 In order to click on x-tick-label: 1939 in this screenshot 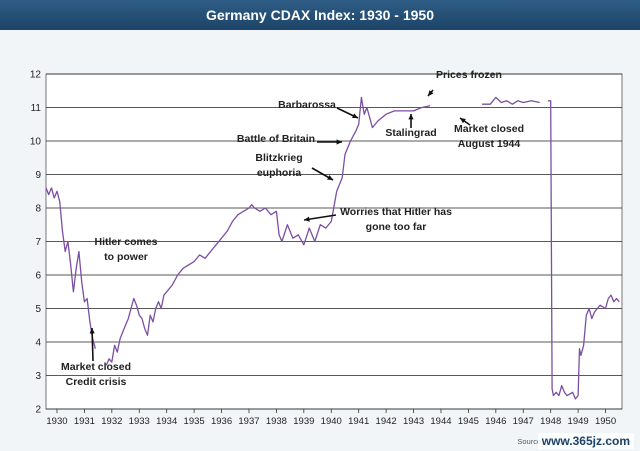, I will do `click(303, 421)`.